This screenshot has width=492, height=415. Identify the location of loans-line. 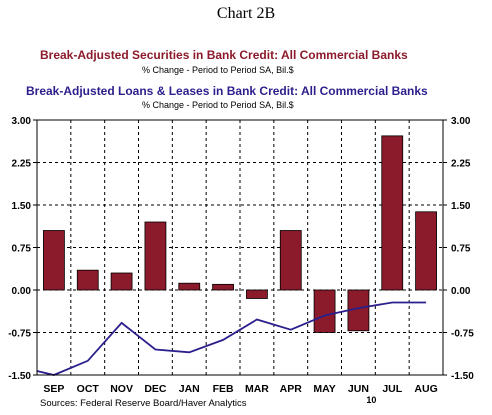
(231, 338).